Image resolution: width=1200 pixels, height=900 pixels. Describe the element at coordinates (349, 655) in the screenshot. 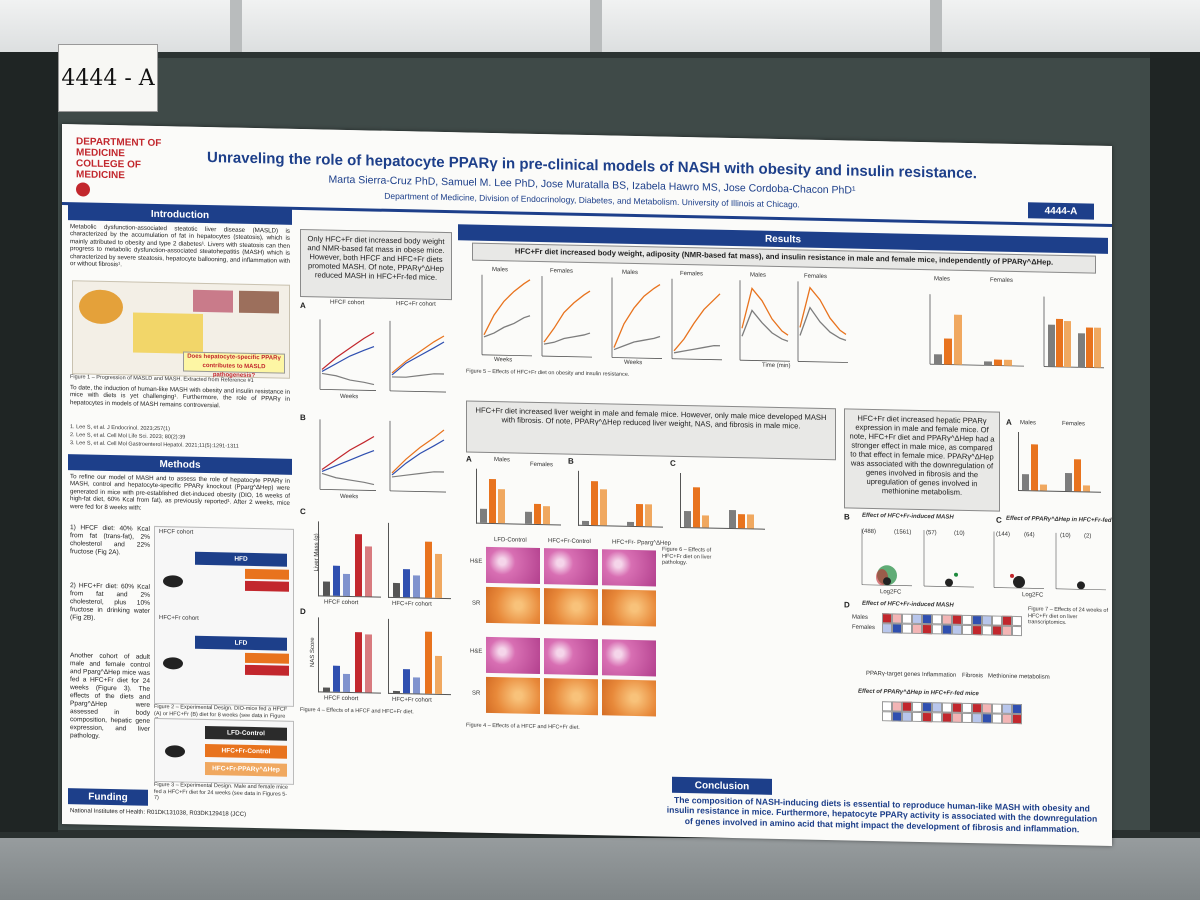

I see `bar-chart-nas-hfcf` at that location.